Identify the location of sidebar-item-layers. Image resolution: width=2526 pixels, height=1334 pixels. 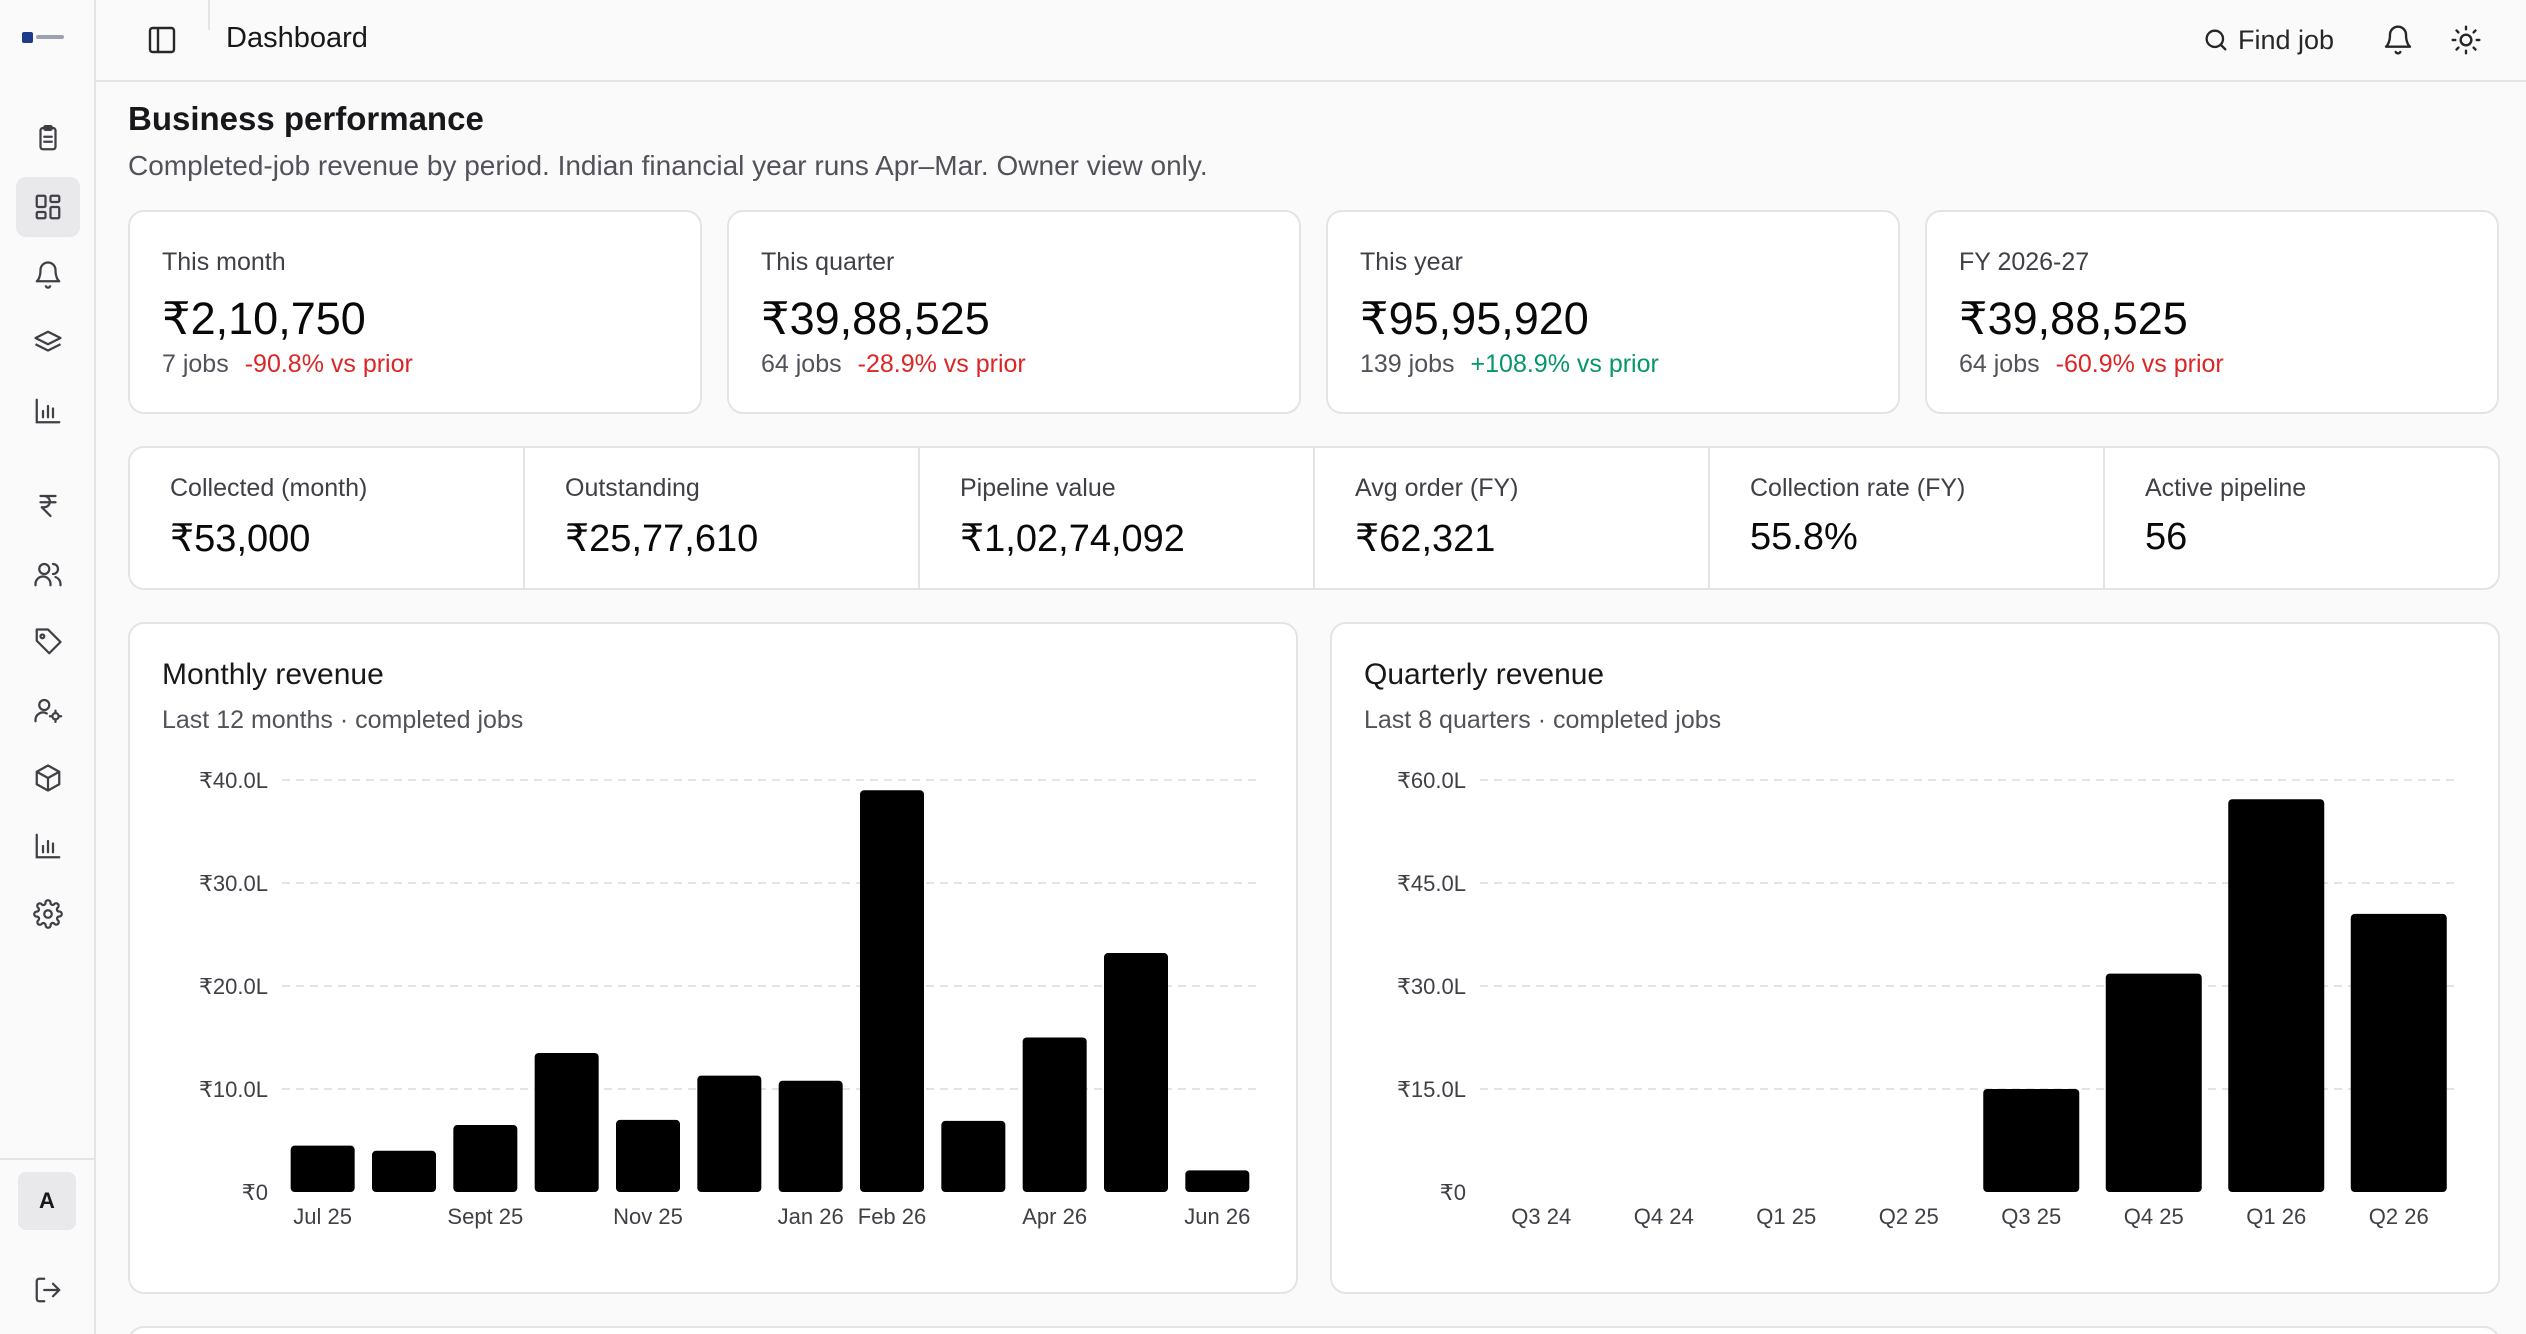
(48, 343).